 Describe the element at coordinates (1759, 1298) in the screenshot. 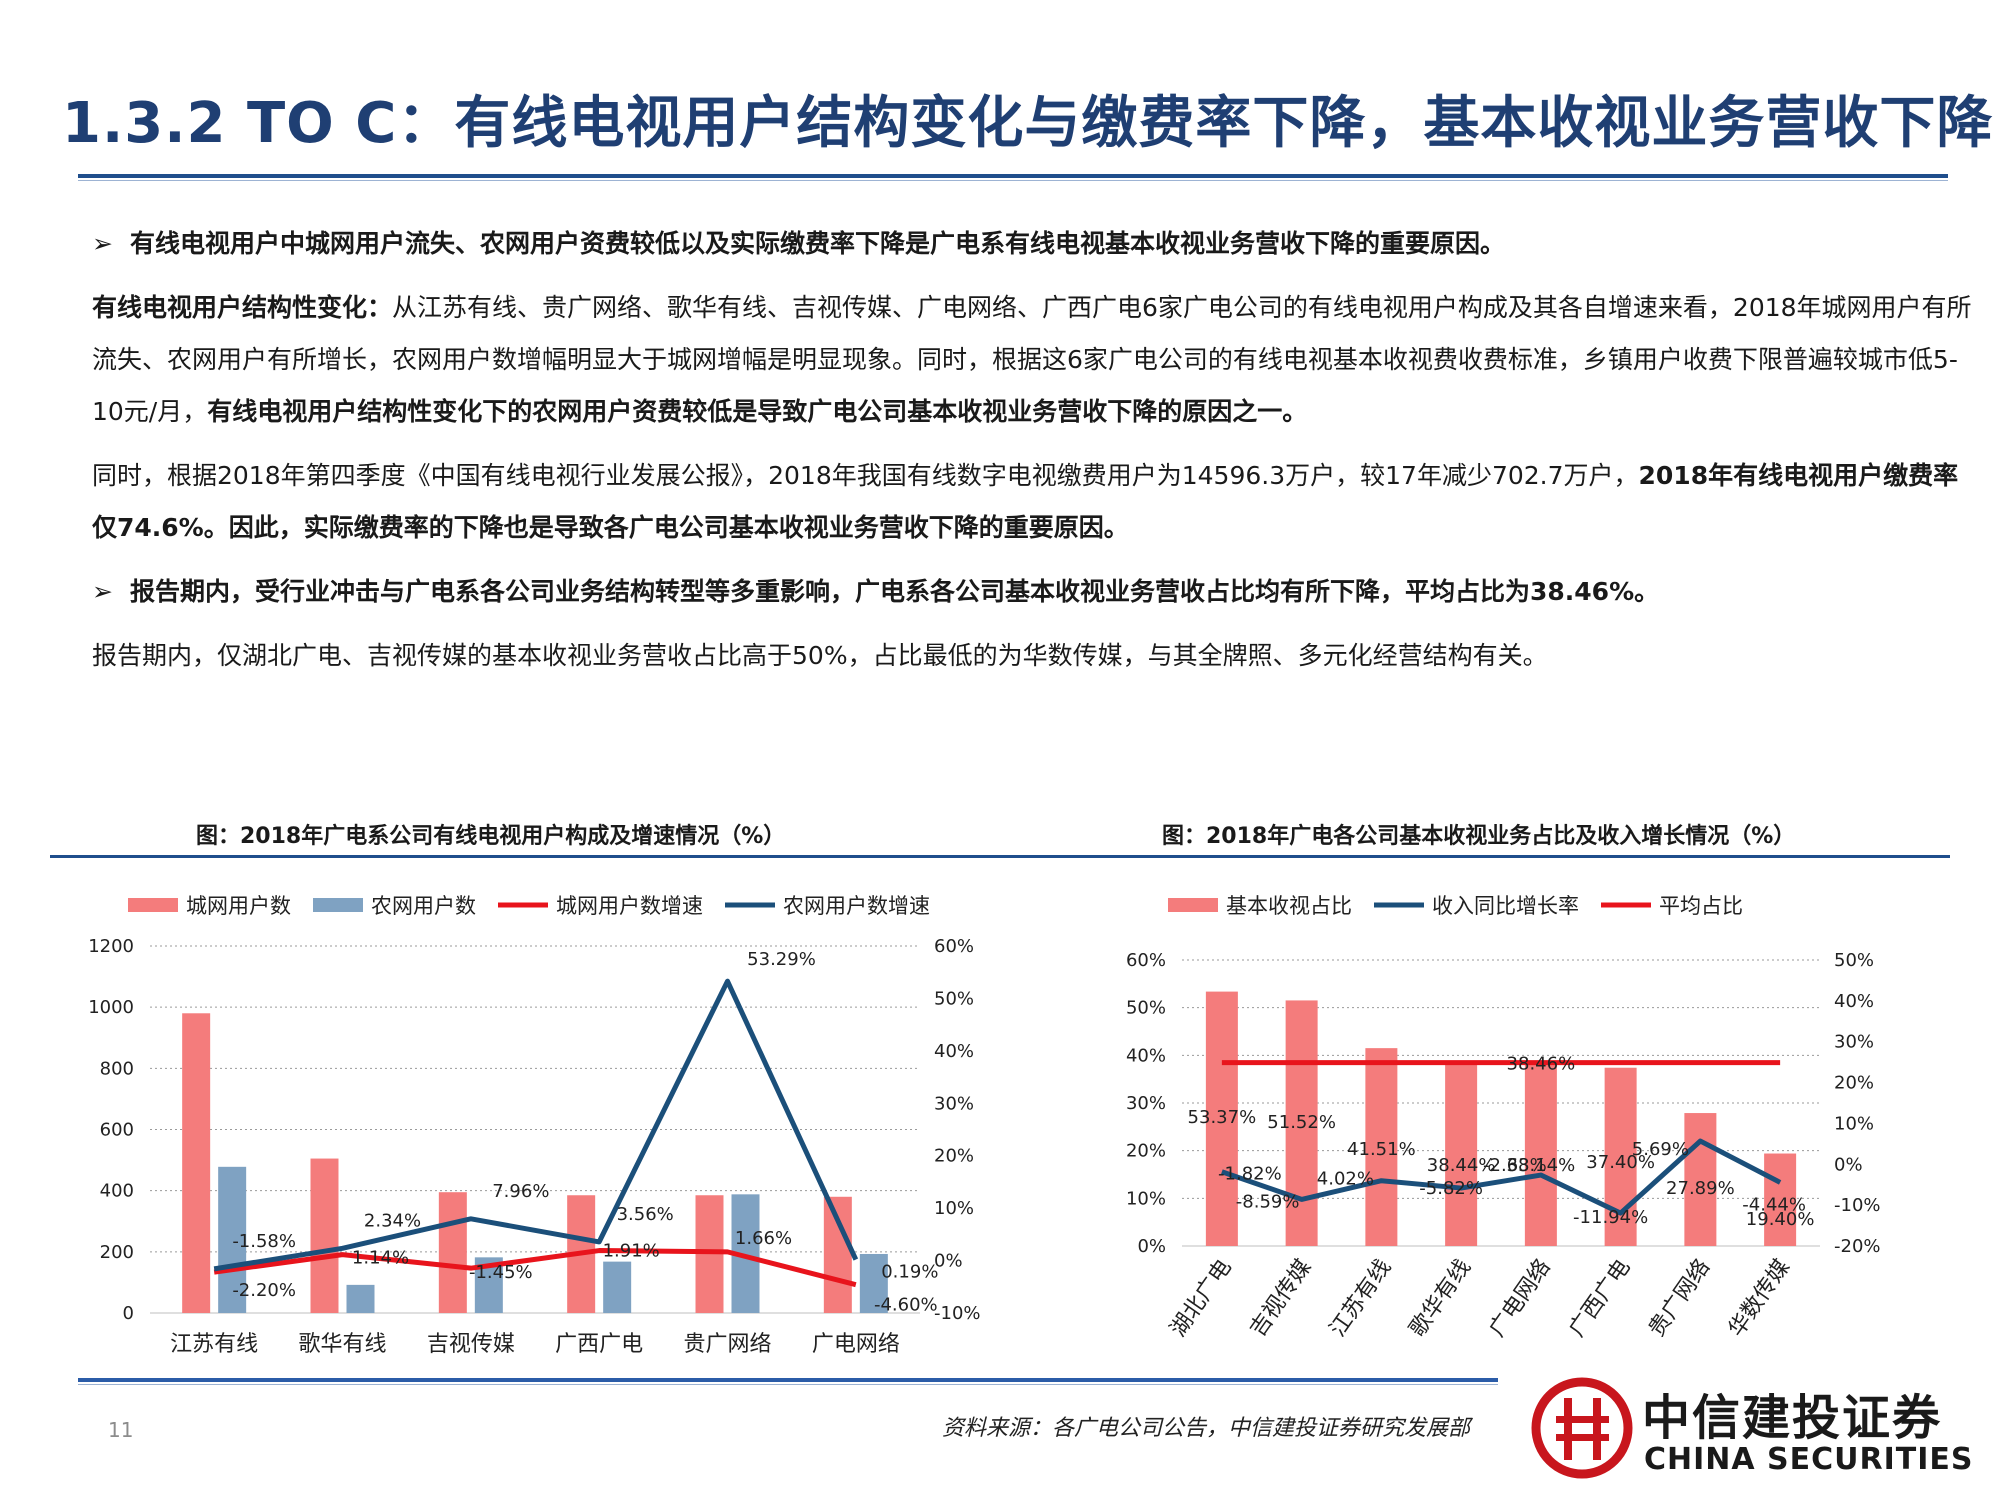

I see `x-category-label: 华数传媒` at that location.